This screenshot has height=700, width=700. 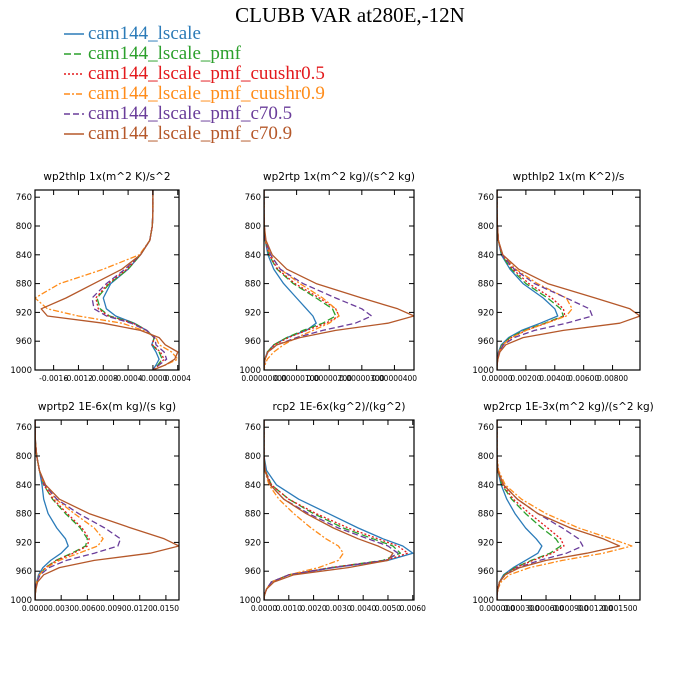 I want to click on x-tick-label: 0.0030, so click(x=338, y=608).